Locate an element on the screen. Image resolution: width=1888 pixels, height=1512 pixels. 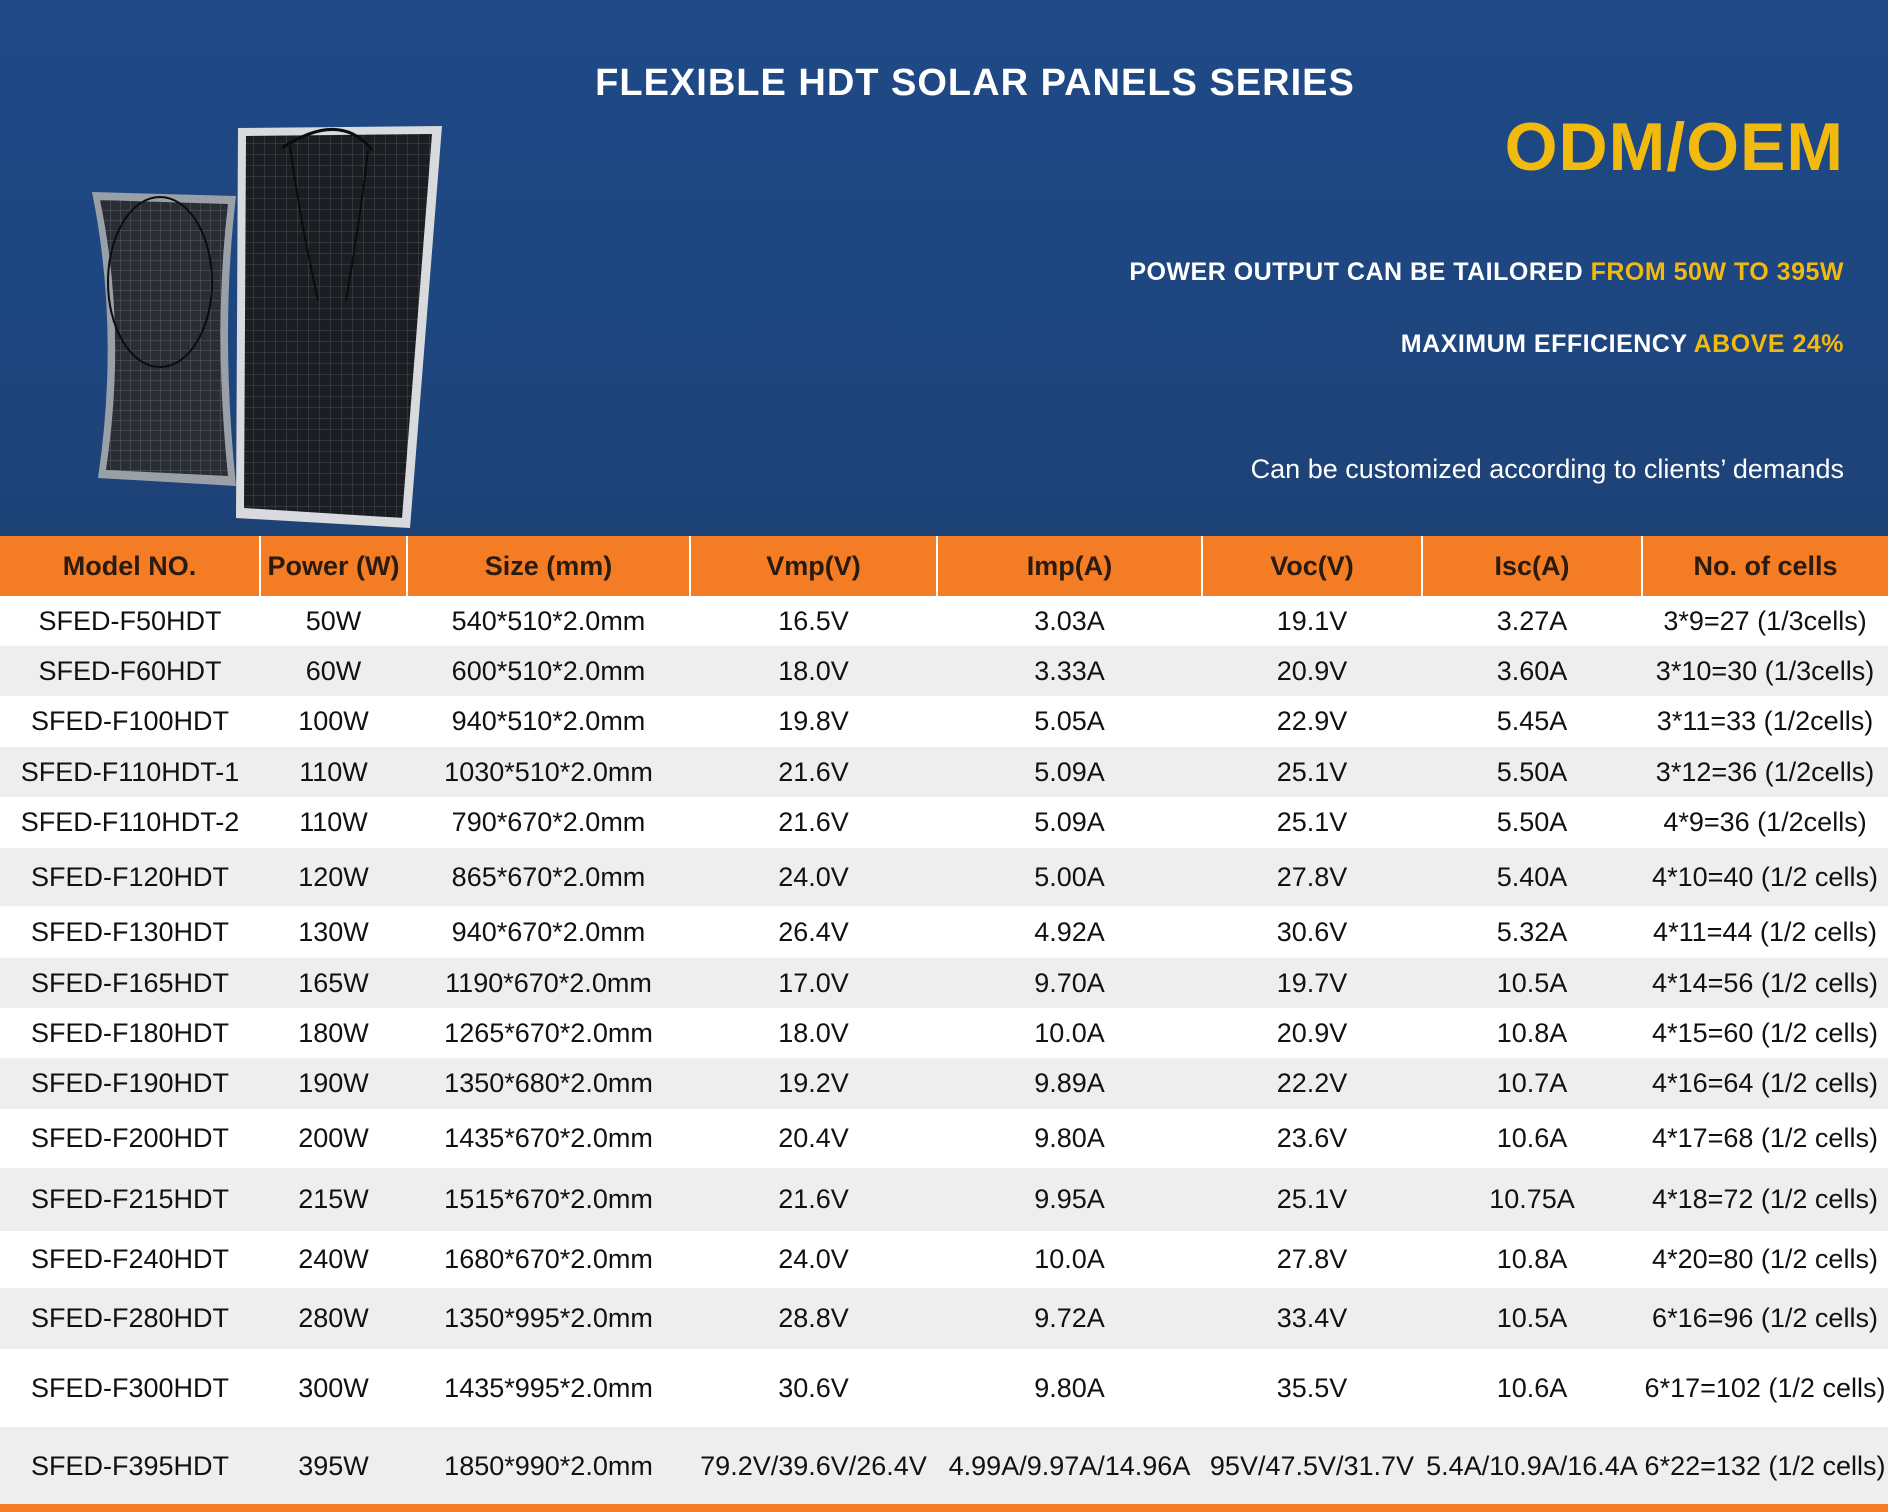
table-cell: 9.80A is located at coordinates (1069, 1388).